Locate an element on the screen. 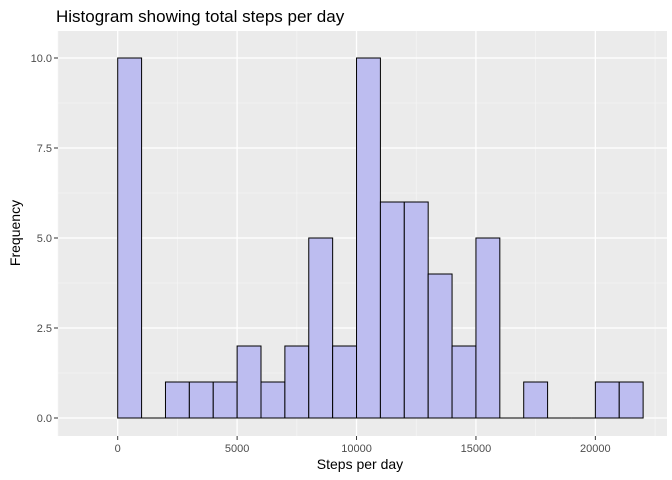  y-tick-label: 5.0 is located at coordinates (44, 239).